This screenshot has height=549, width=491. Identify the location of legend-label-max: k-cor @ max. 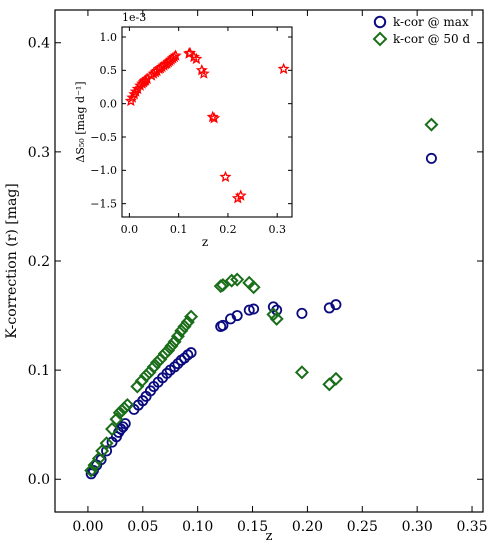
(431, 22).